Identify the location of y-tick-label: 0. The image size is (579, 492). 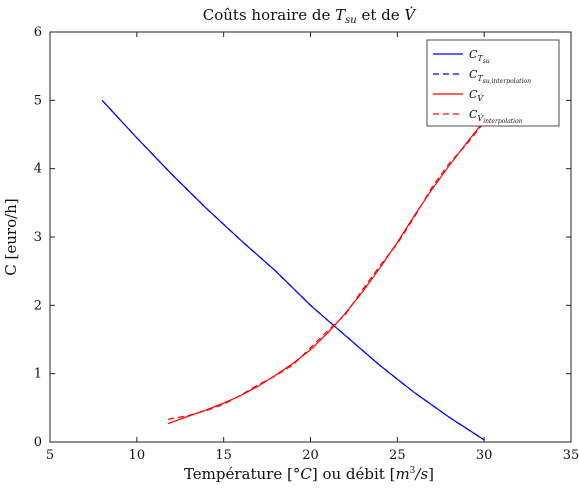
(38, 442).